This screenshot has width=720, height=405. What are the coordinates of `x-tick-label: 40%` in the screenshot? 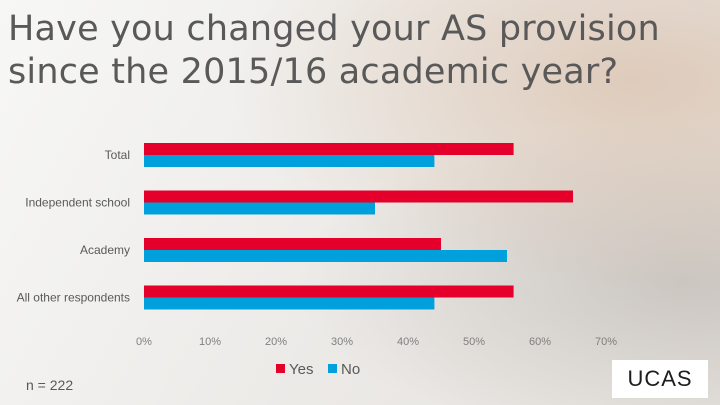 It's located at (408, 342).